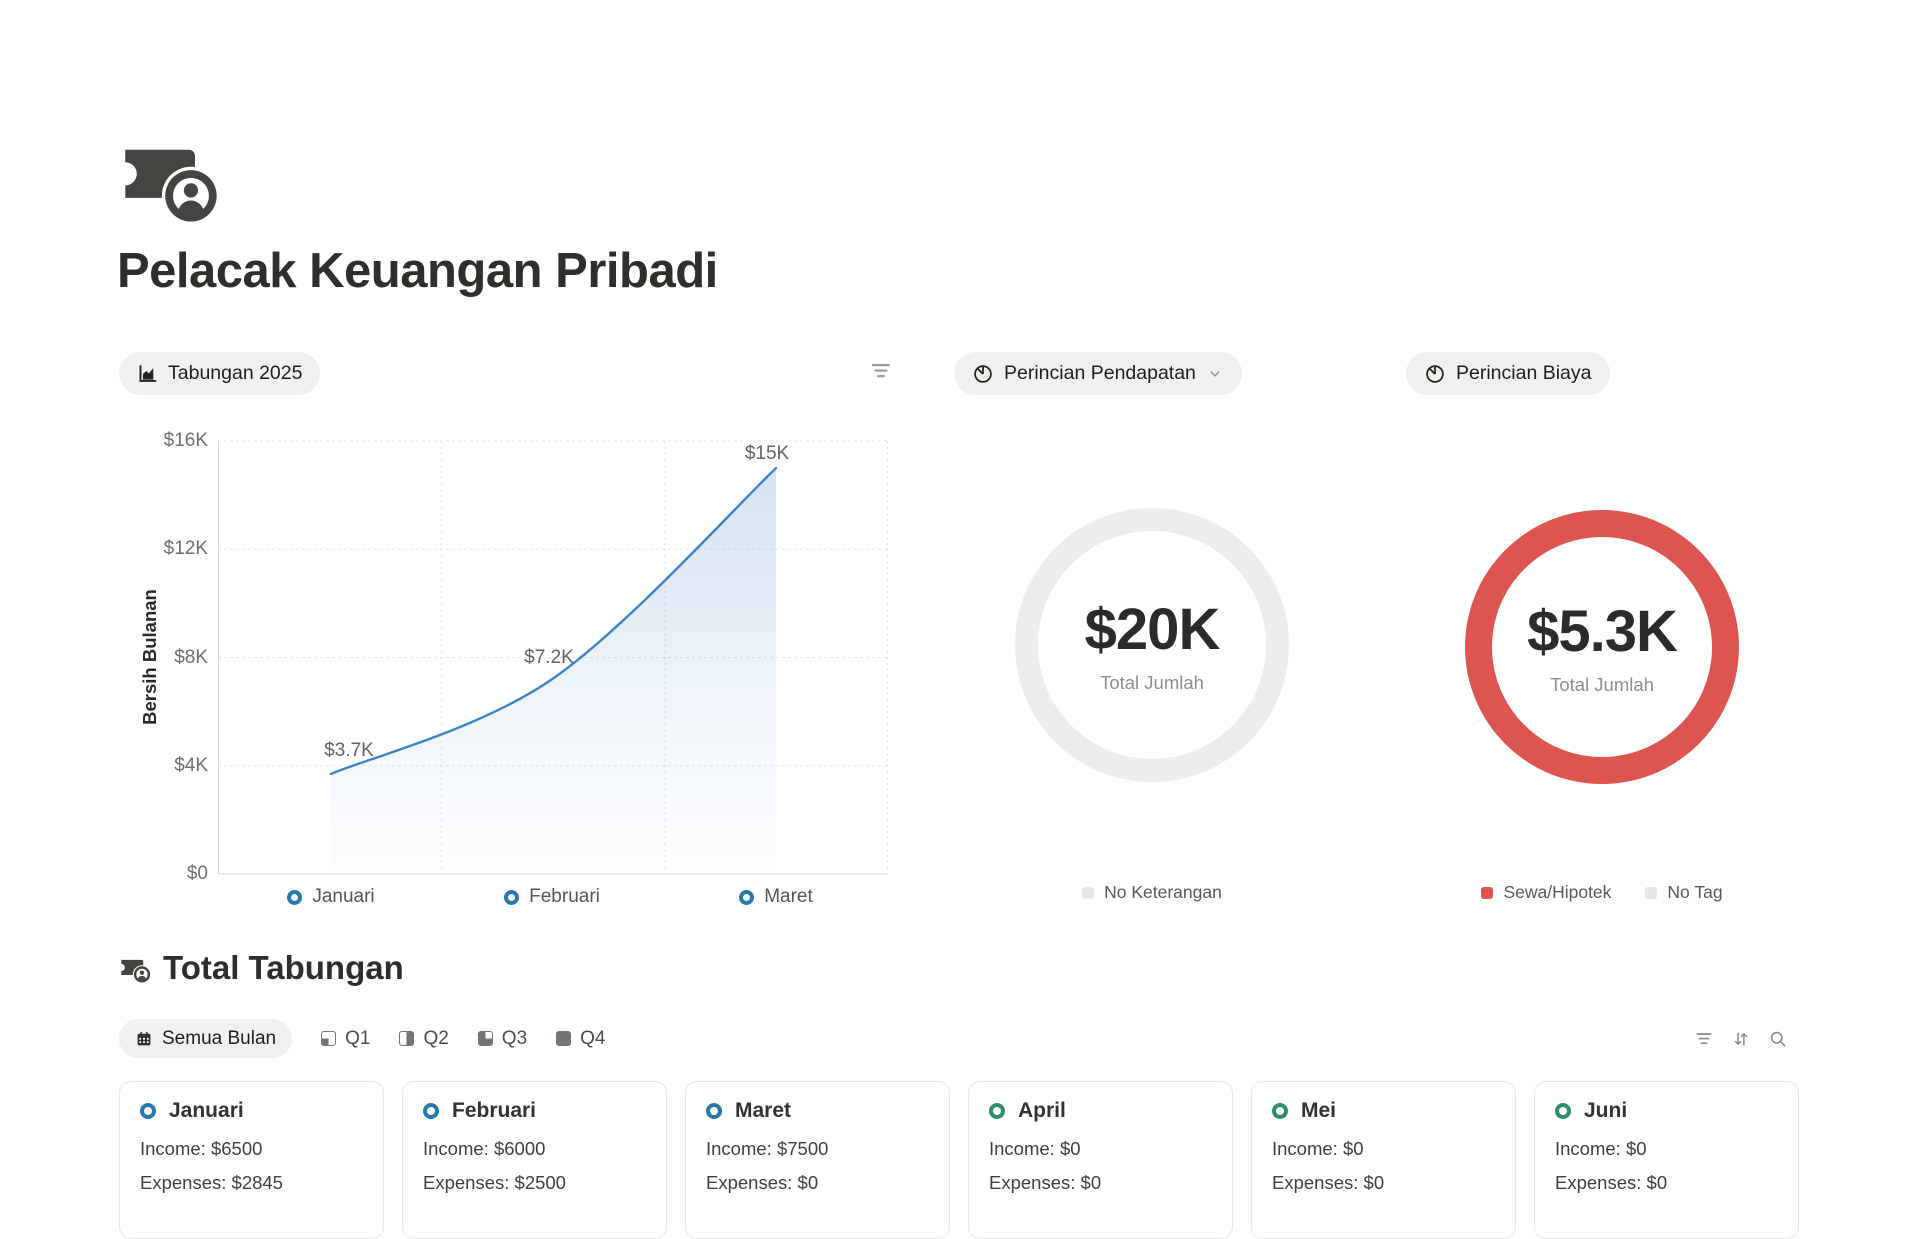  I want to click on month-card-april: April Income: $0 Expenses: $0, so click(1100, 1160).